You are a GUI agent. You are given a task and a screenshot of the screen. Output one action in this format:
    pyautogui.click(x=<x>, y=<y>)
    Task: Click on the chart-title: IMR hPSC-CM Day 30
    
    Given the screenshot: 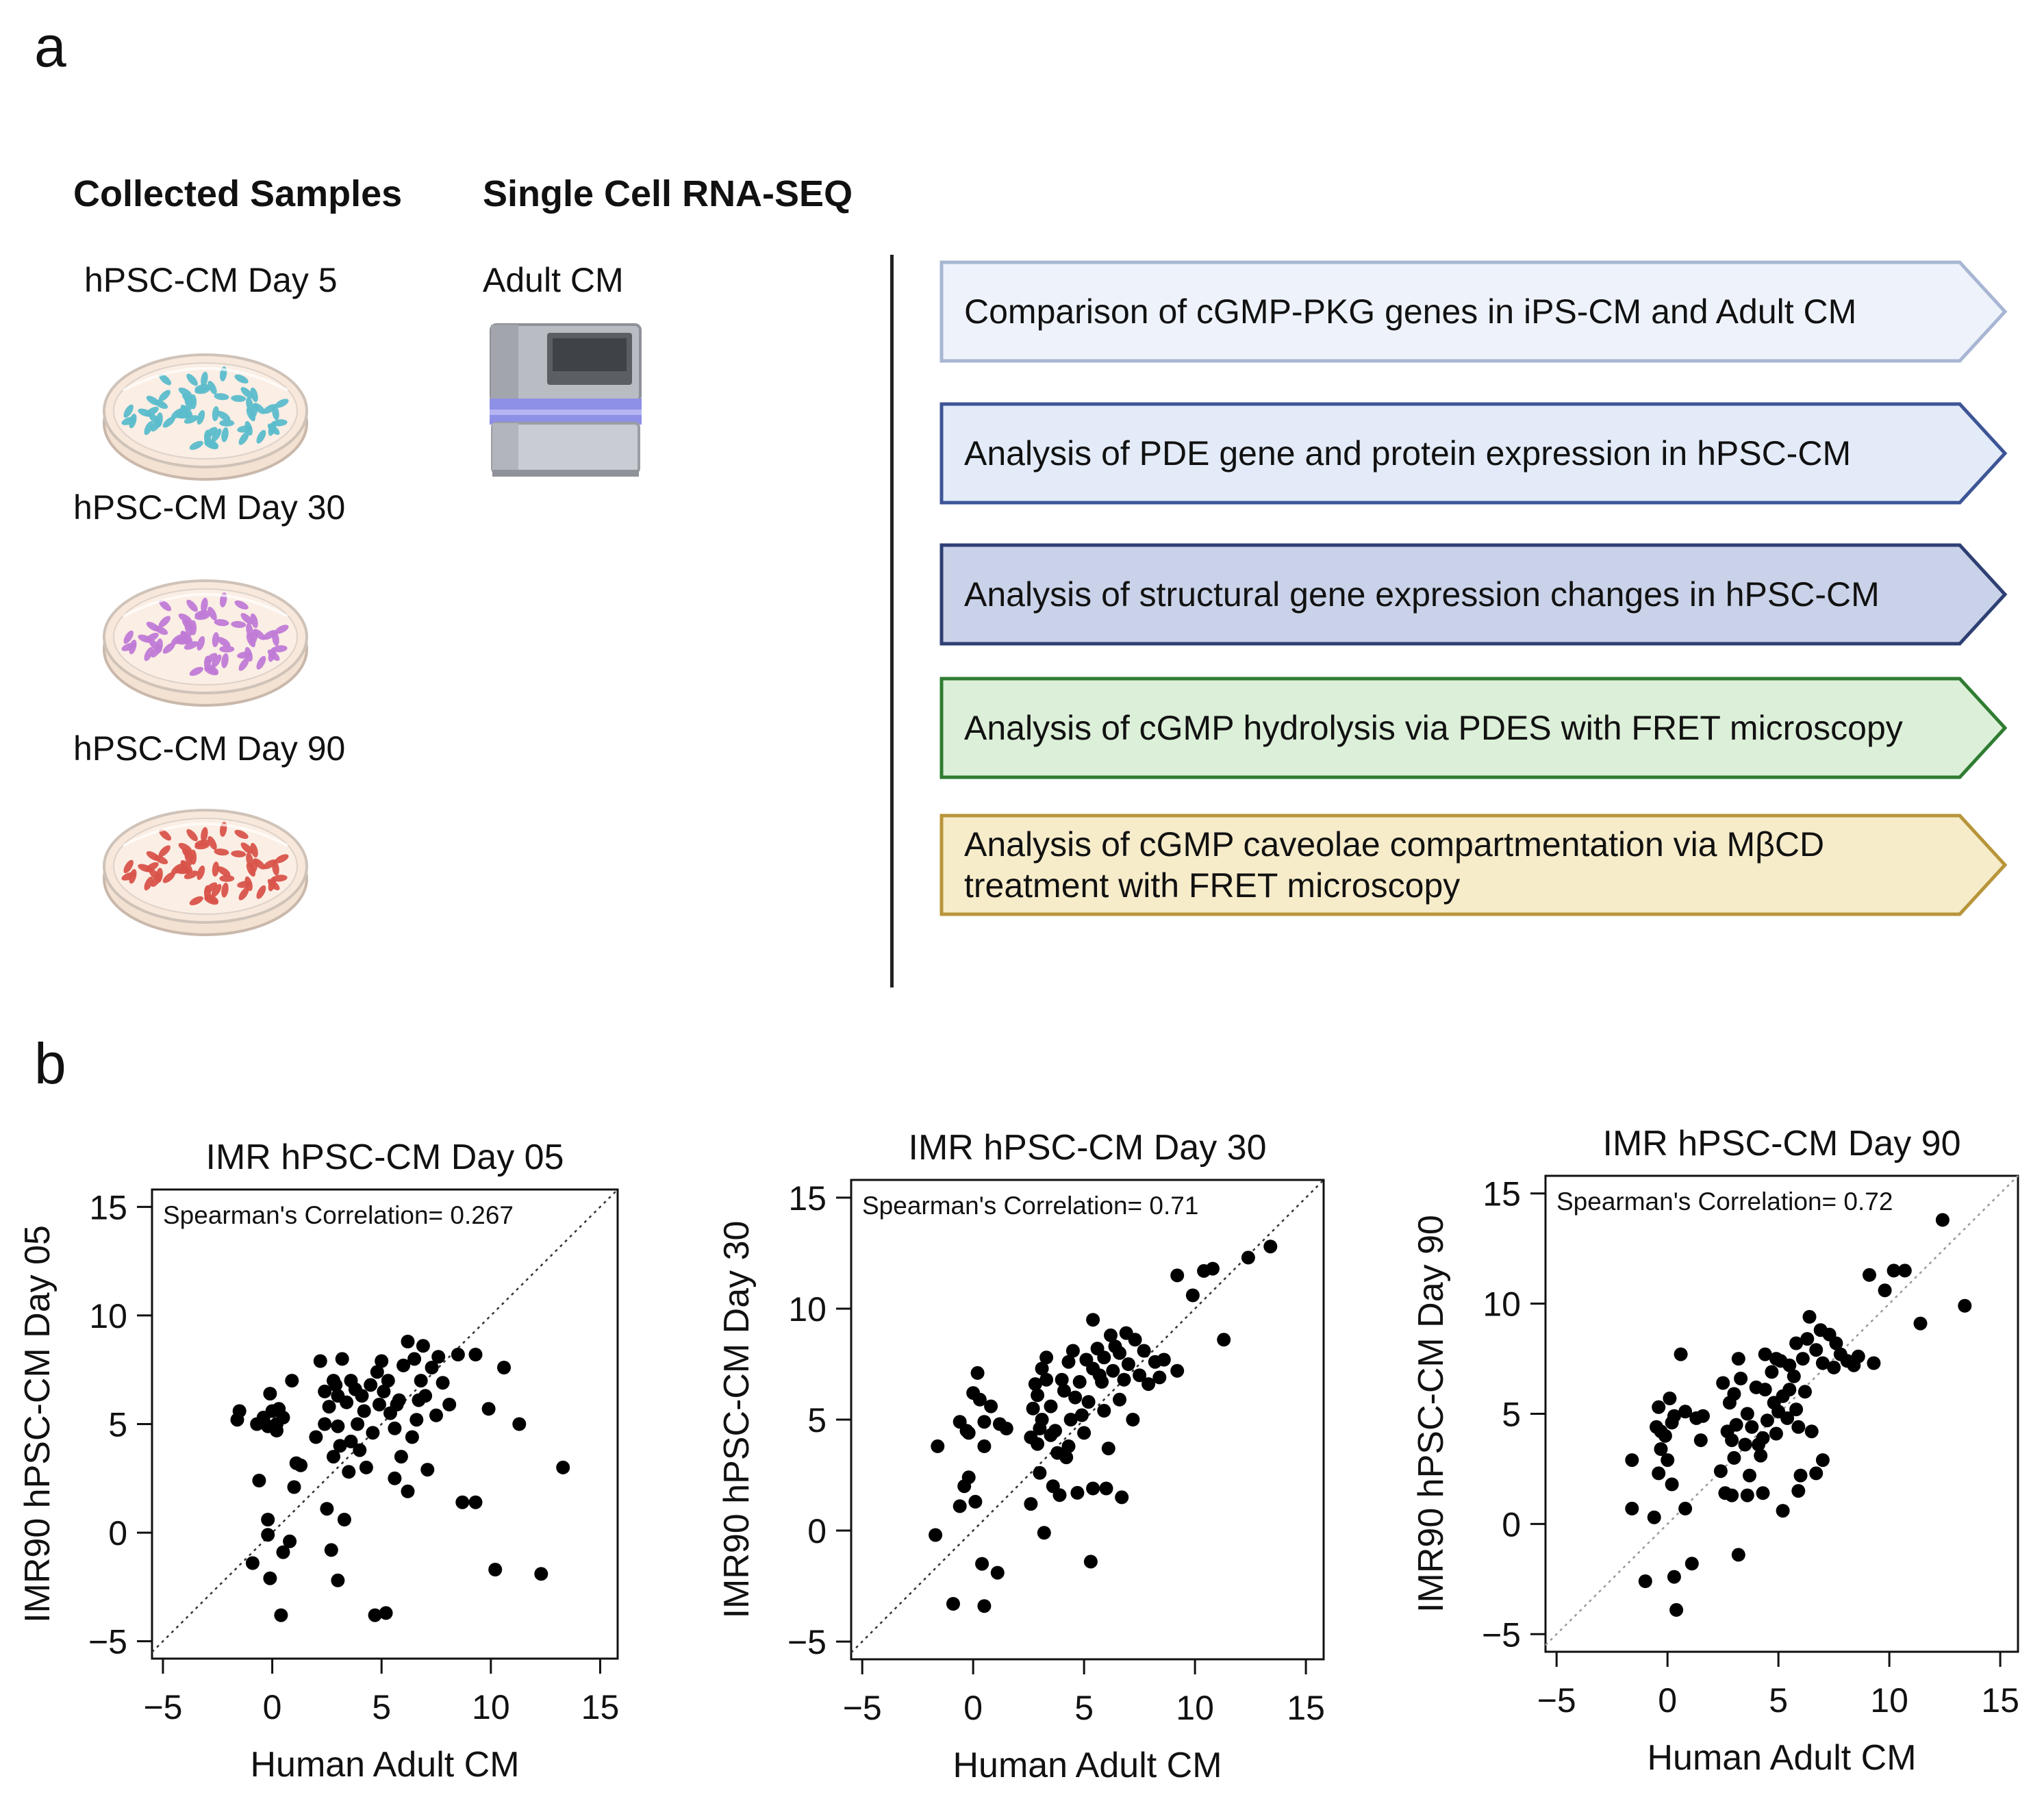 What is the action you would take?
    pyautogui.click(x=1088, y=1148)
    